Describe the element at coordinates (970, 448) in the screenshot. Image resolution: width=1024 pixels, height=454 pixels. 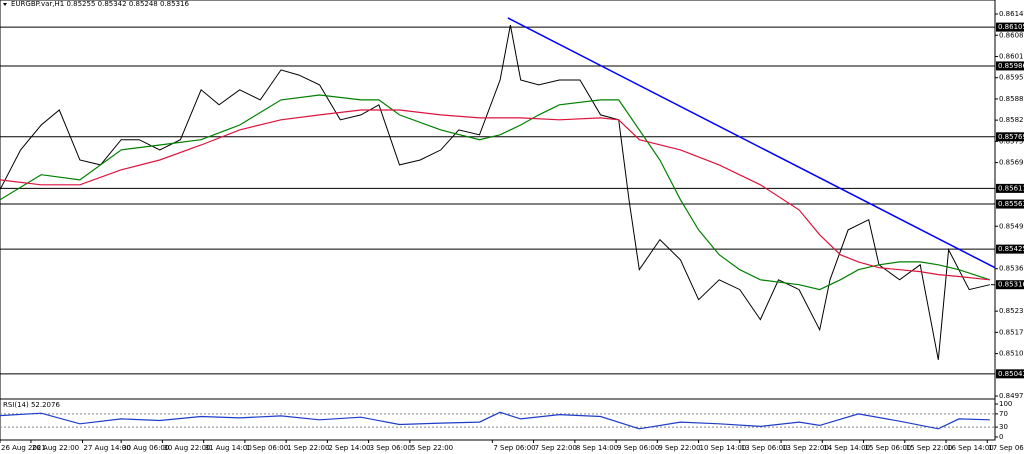
I see `x-tick-label: 16 Sep 14:00` at that location.